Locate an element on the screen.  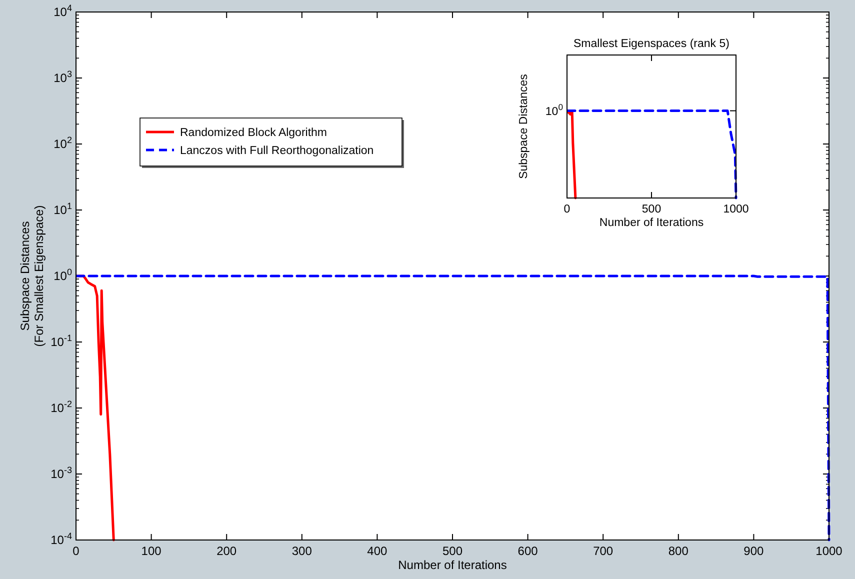
annotation: 10$^{0}$ is located at coordinates (554, 110).